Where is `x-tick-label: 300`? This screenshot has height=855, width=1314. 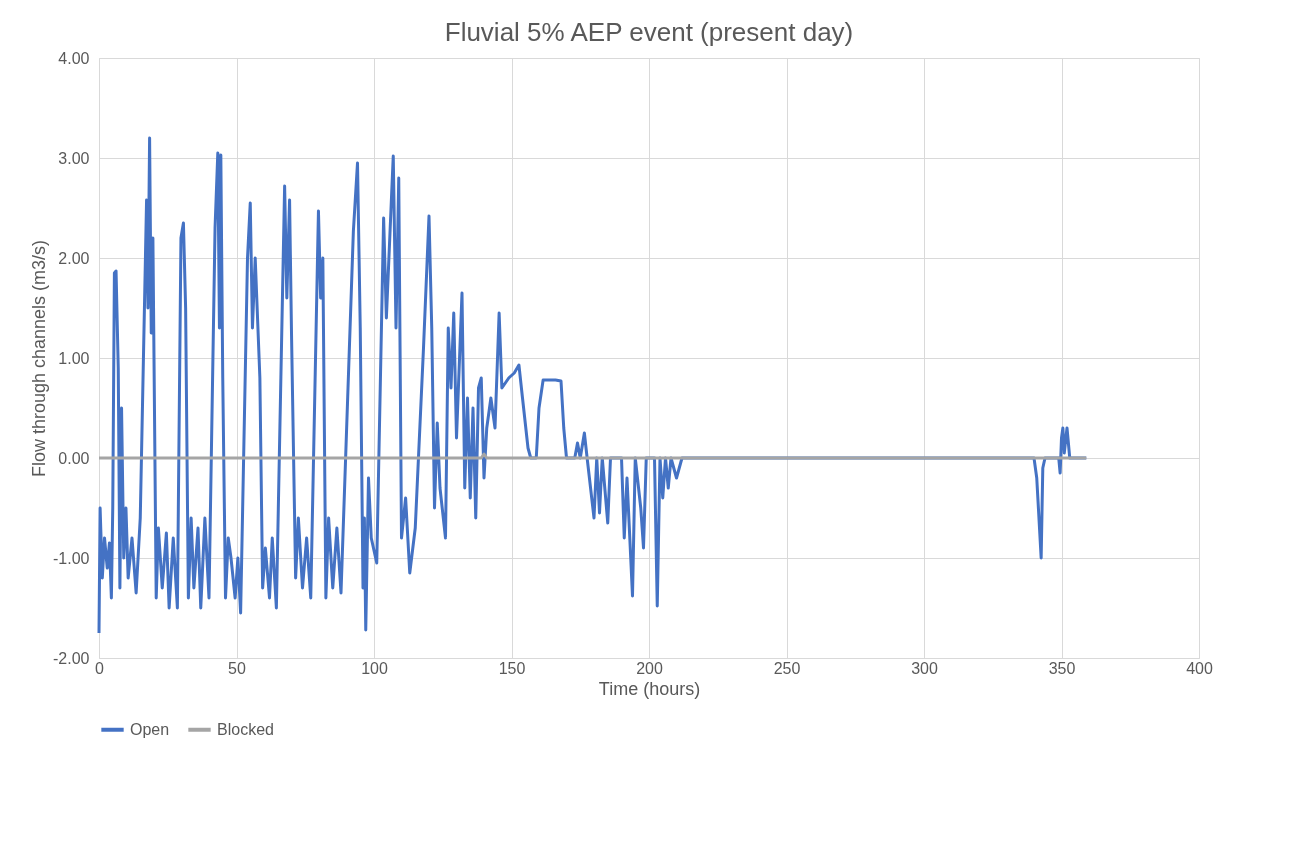
x-tick-label: 300 is located at coordinates (924, 668).